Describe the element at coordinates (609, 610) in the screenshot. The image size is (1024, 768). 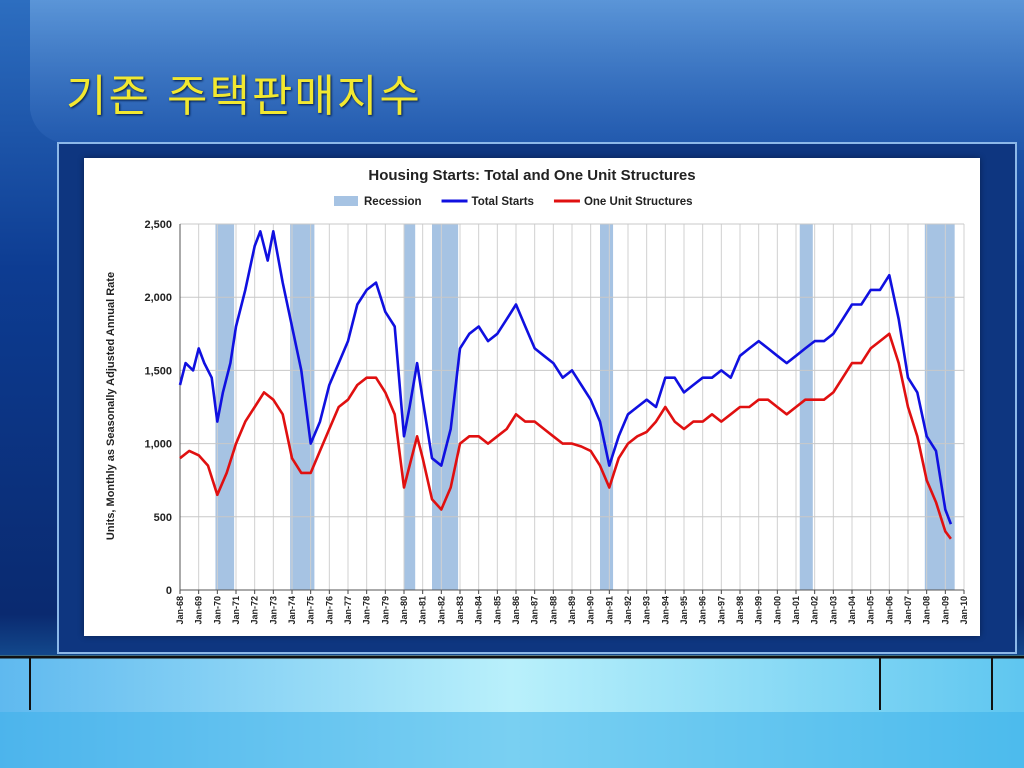
I see `x-tick-label: Jan-91` at that location.